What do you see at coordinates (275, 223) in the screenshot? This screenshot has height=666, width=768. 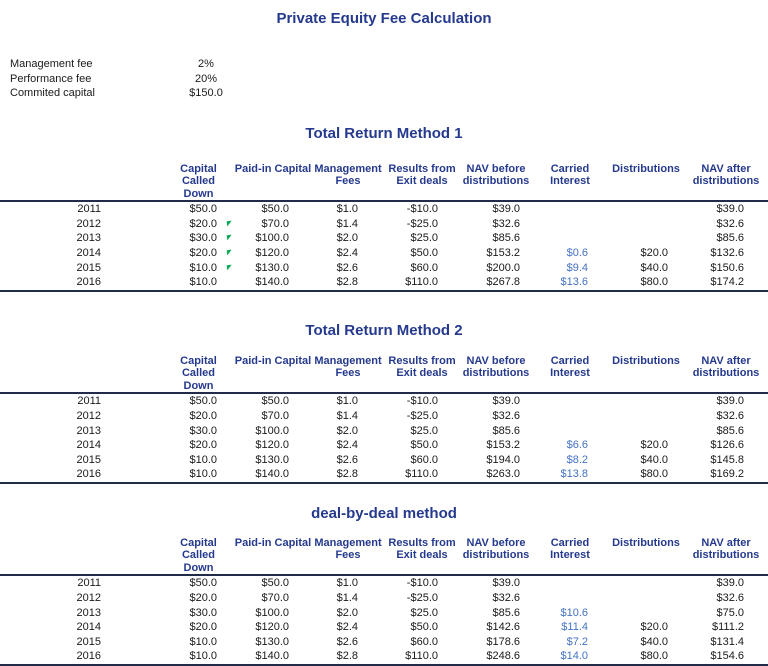 I see `cell-value: $70.0` at bounding box center [275, 223].